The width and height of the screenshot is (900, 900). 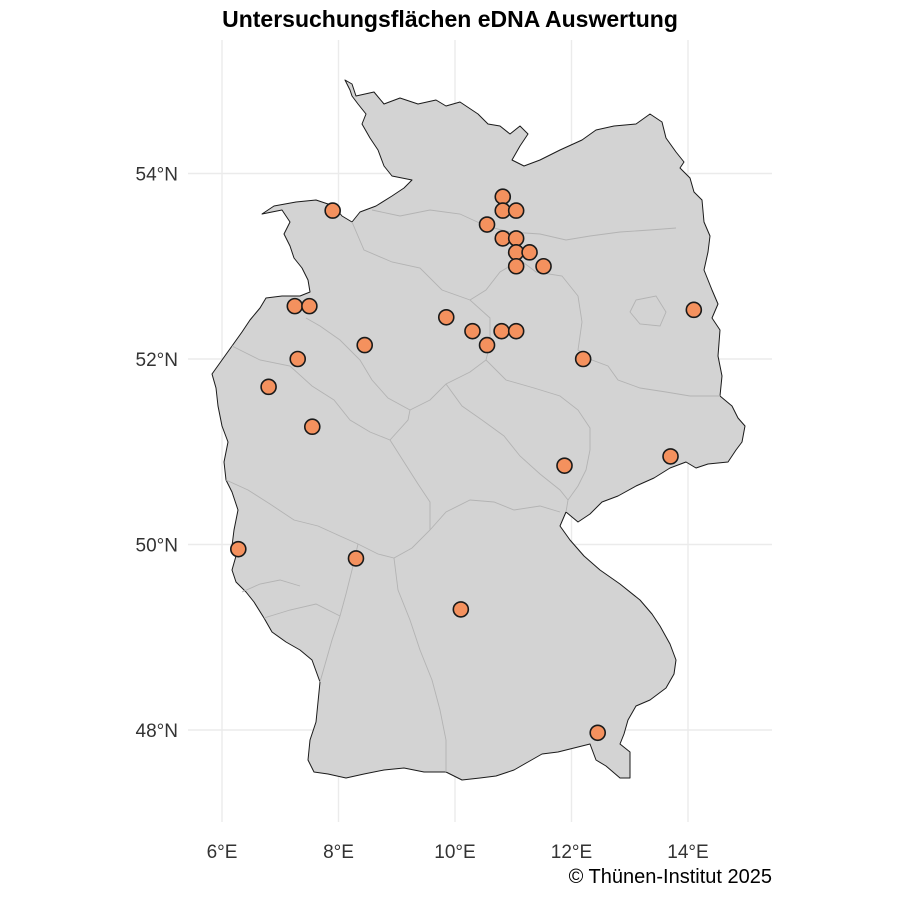 What do you see at coordinates (454, 852) in the screenshot?
I see `x-tick-label: 10°E` at bounding box center [454, 852].